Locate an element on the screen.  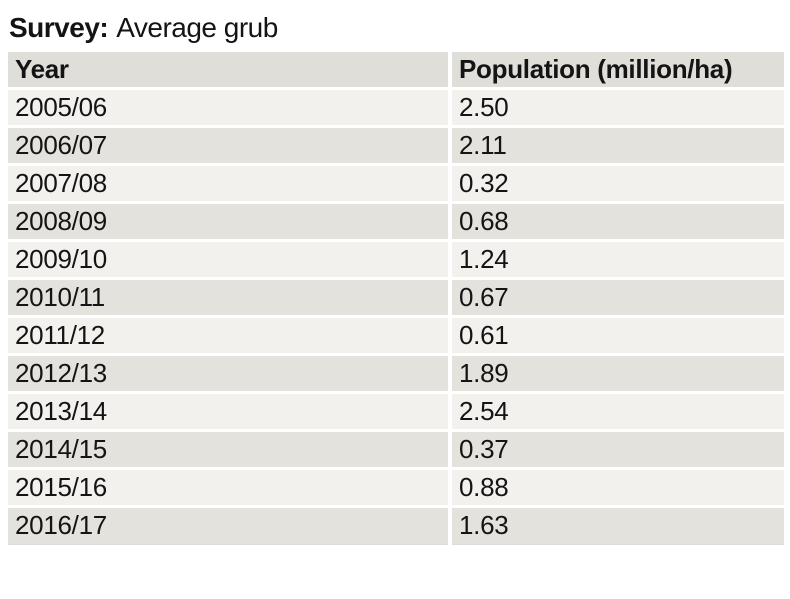
population-cell: 0.67 is located at coordinates (617, 298).